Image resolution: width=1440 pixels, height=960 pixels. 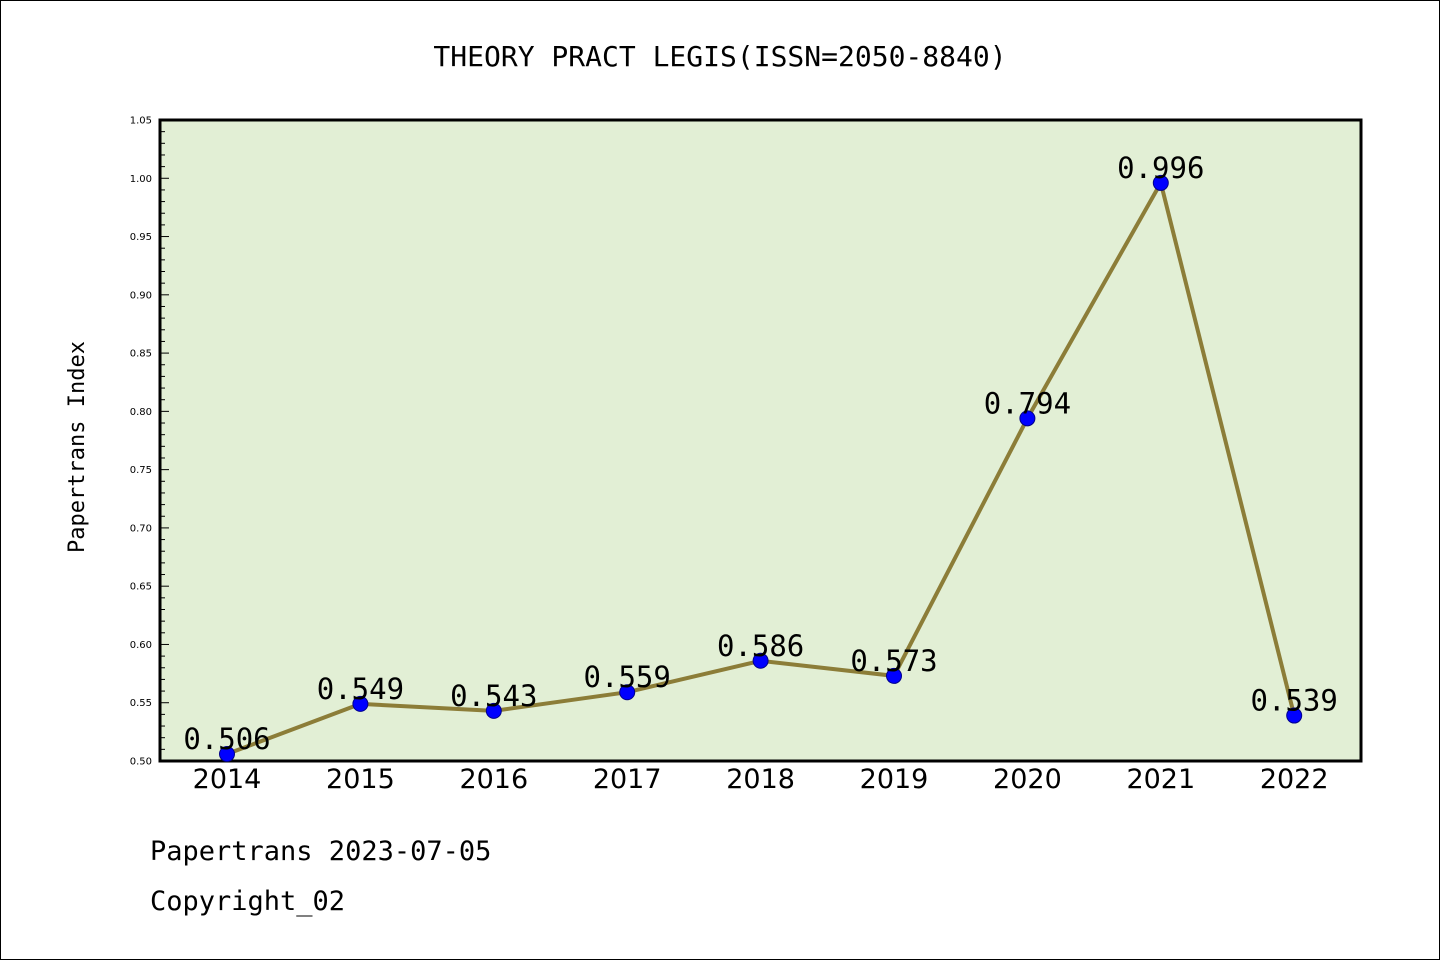 I want to click on y-axis-label: Papertrans Index, so click(x=77, y=447).